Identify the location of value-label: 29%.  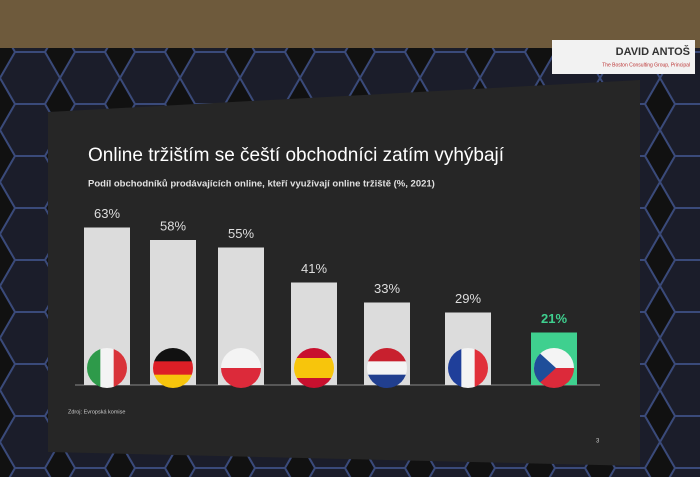
(468, 298).